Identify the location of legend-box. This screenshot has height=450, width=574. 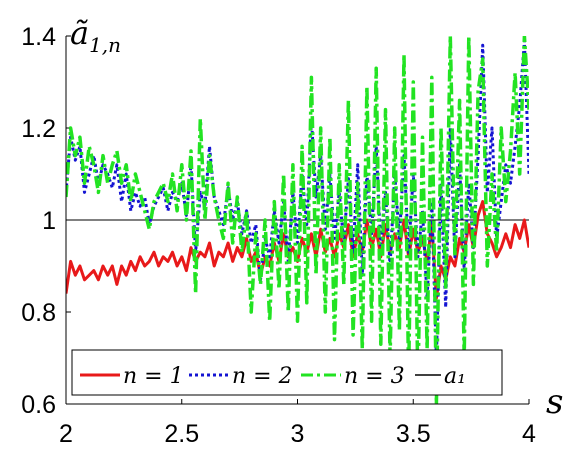
(287, 372).